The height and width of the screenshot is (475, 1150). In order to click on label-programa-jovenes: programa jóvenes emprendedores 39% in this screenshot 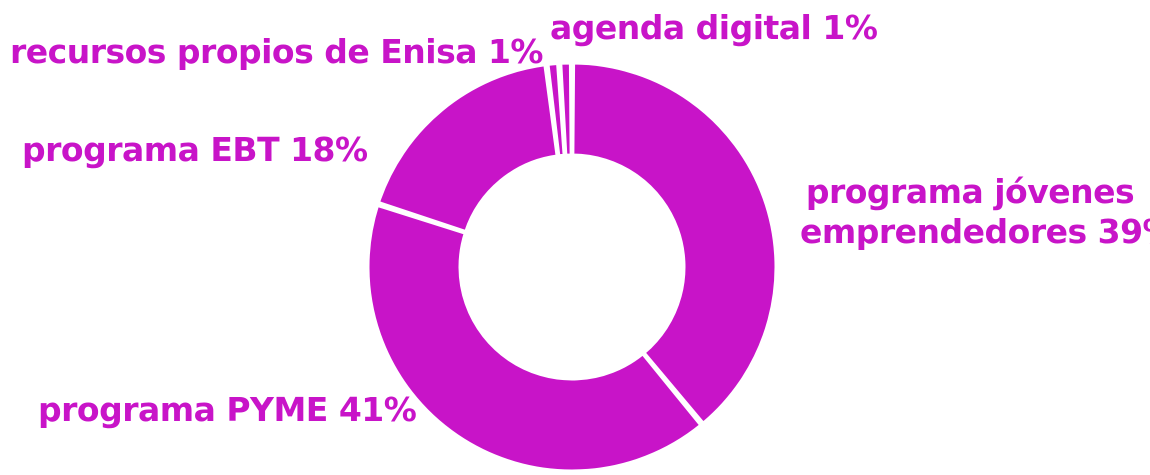, I will do `click(975, 212)`.